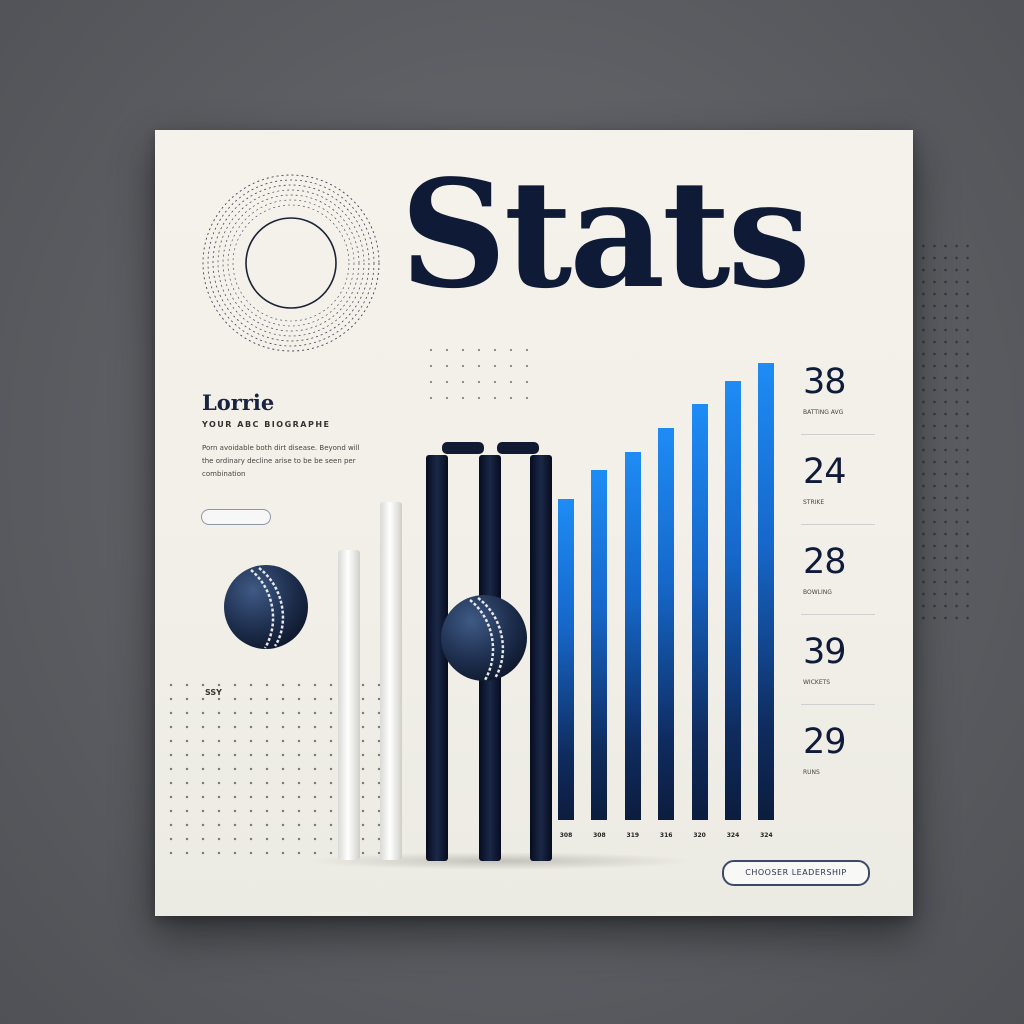  What do you see at coordinates (699, 835) in the screenshot?
I see `bar-tick-label: 320` at bounding box center [699, 835].